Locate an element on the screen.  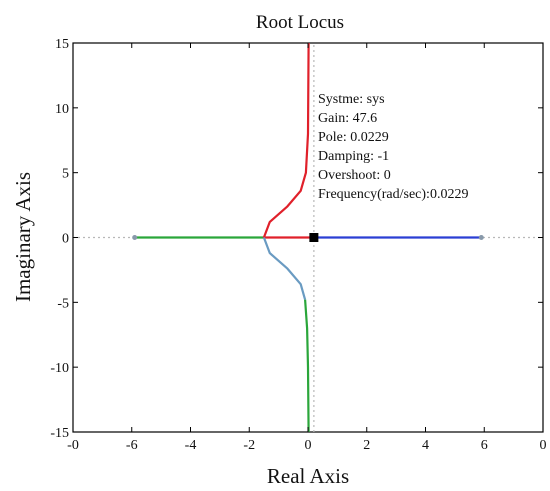
y-tick-label: 15 is located at coordinates (62, 44).